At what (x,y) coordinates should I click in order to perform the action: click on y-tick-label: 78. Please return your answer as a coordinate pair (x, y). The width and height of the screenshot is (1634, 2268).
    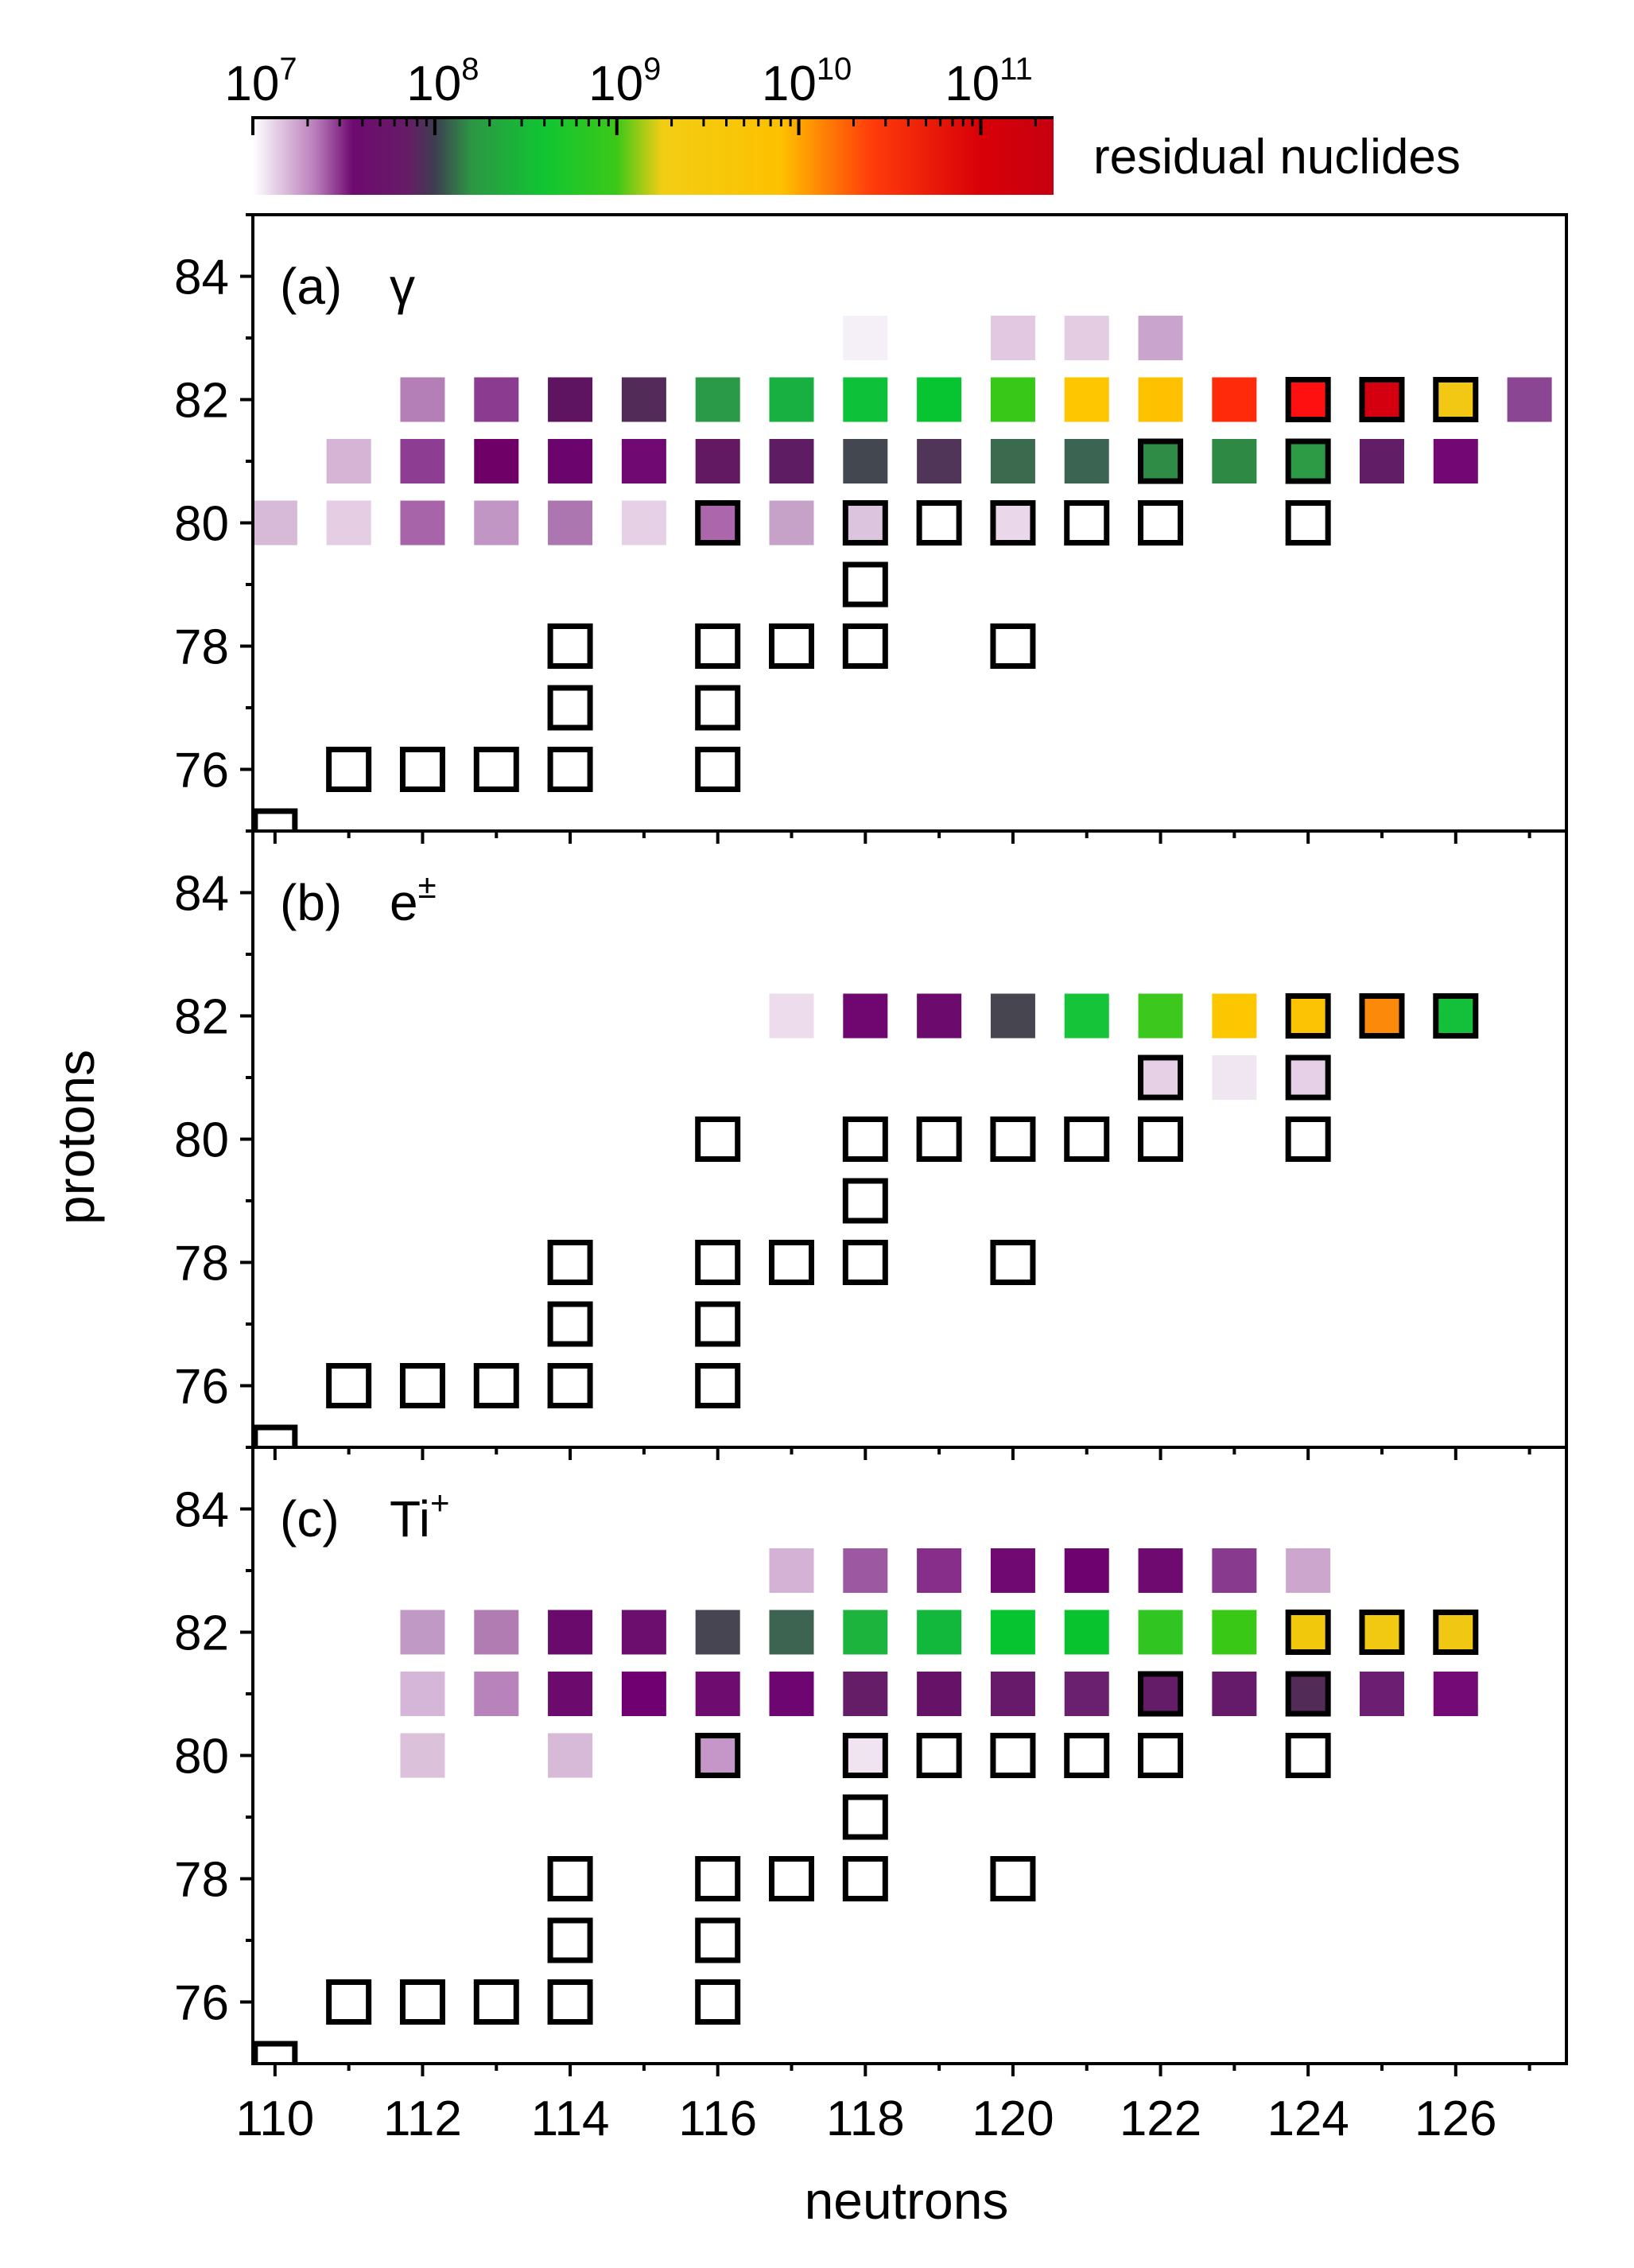
    Looking at the image, I should click on (202, 1264).